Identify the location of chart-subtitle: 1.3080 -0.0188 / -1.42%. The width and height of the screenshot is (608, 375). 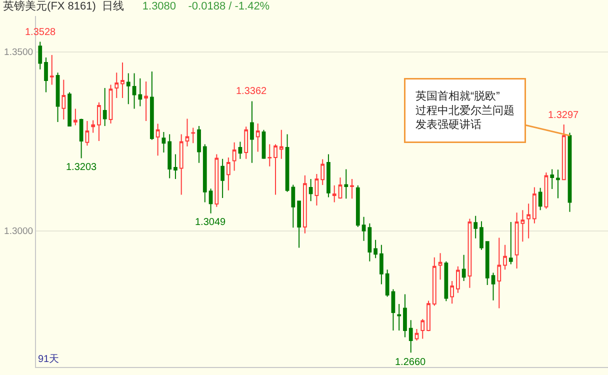
(206, 6).